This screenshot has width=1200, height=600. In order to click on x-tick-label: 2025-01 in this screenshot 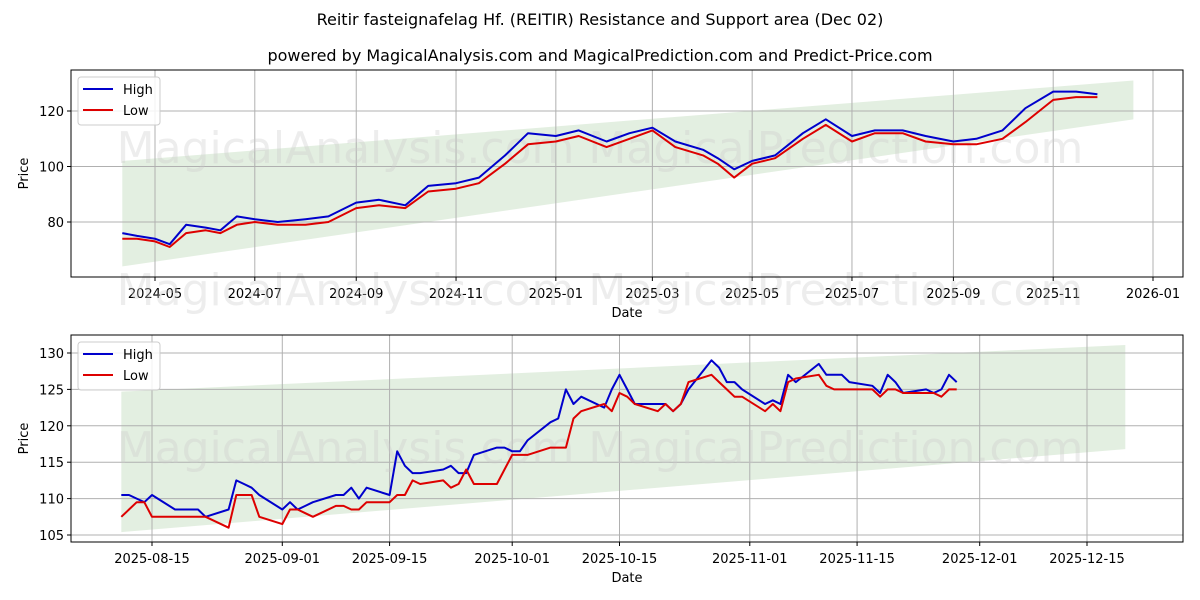, I will do `click(556, 294)`.